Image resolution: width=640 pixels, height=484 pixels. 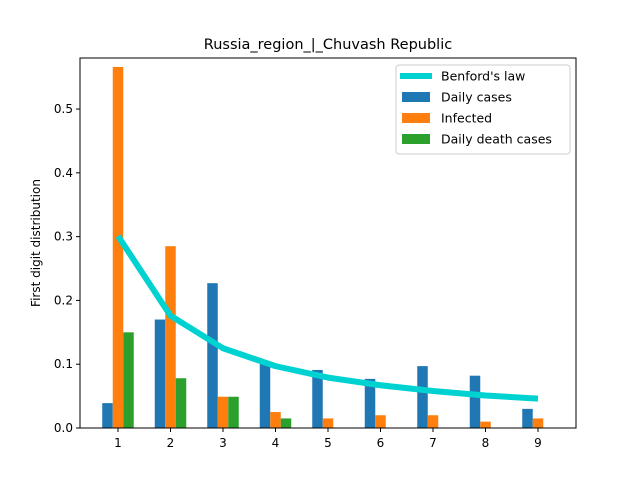 I want to click on legend-box, so click(x=483, y=109).